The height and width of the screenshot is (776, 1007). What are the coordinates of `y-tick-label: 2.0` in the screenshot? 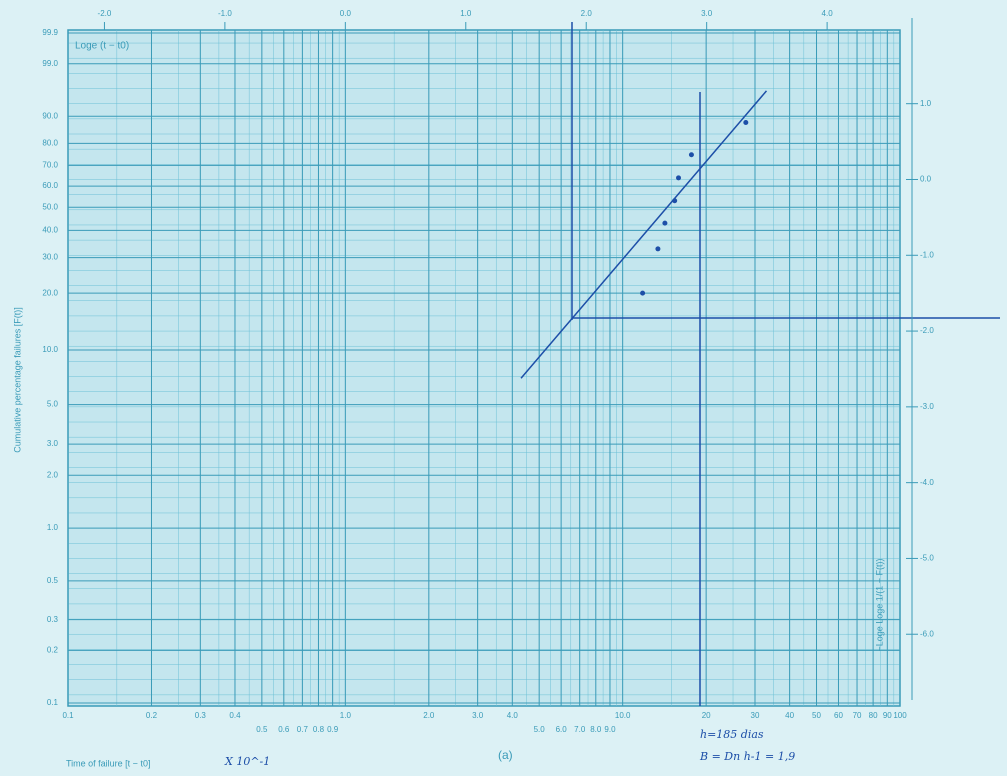 It's located at (53, 474).